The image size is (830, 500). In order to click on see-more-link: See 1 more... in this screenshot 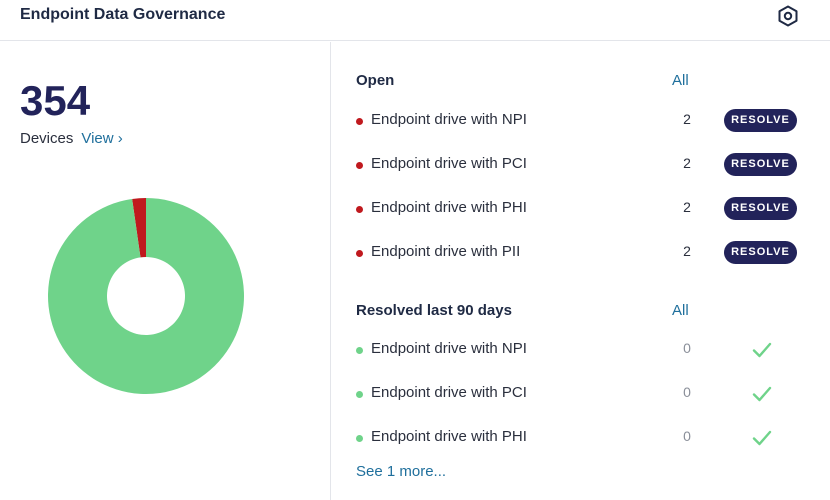, I will do `click(401, 471)`.